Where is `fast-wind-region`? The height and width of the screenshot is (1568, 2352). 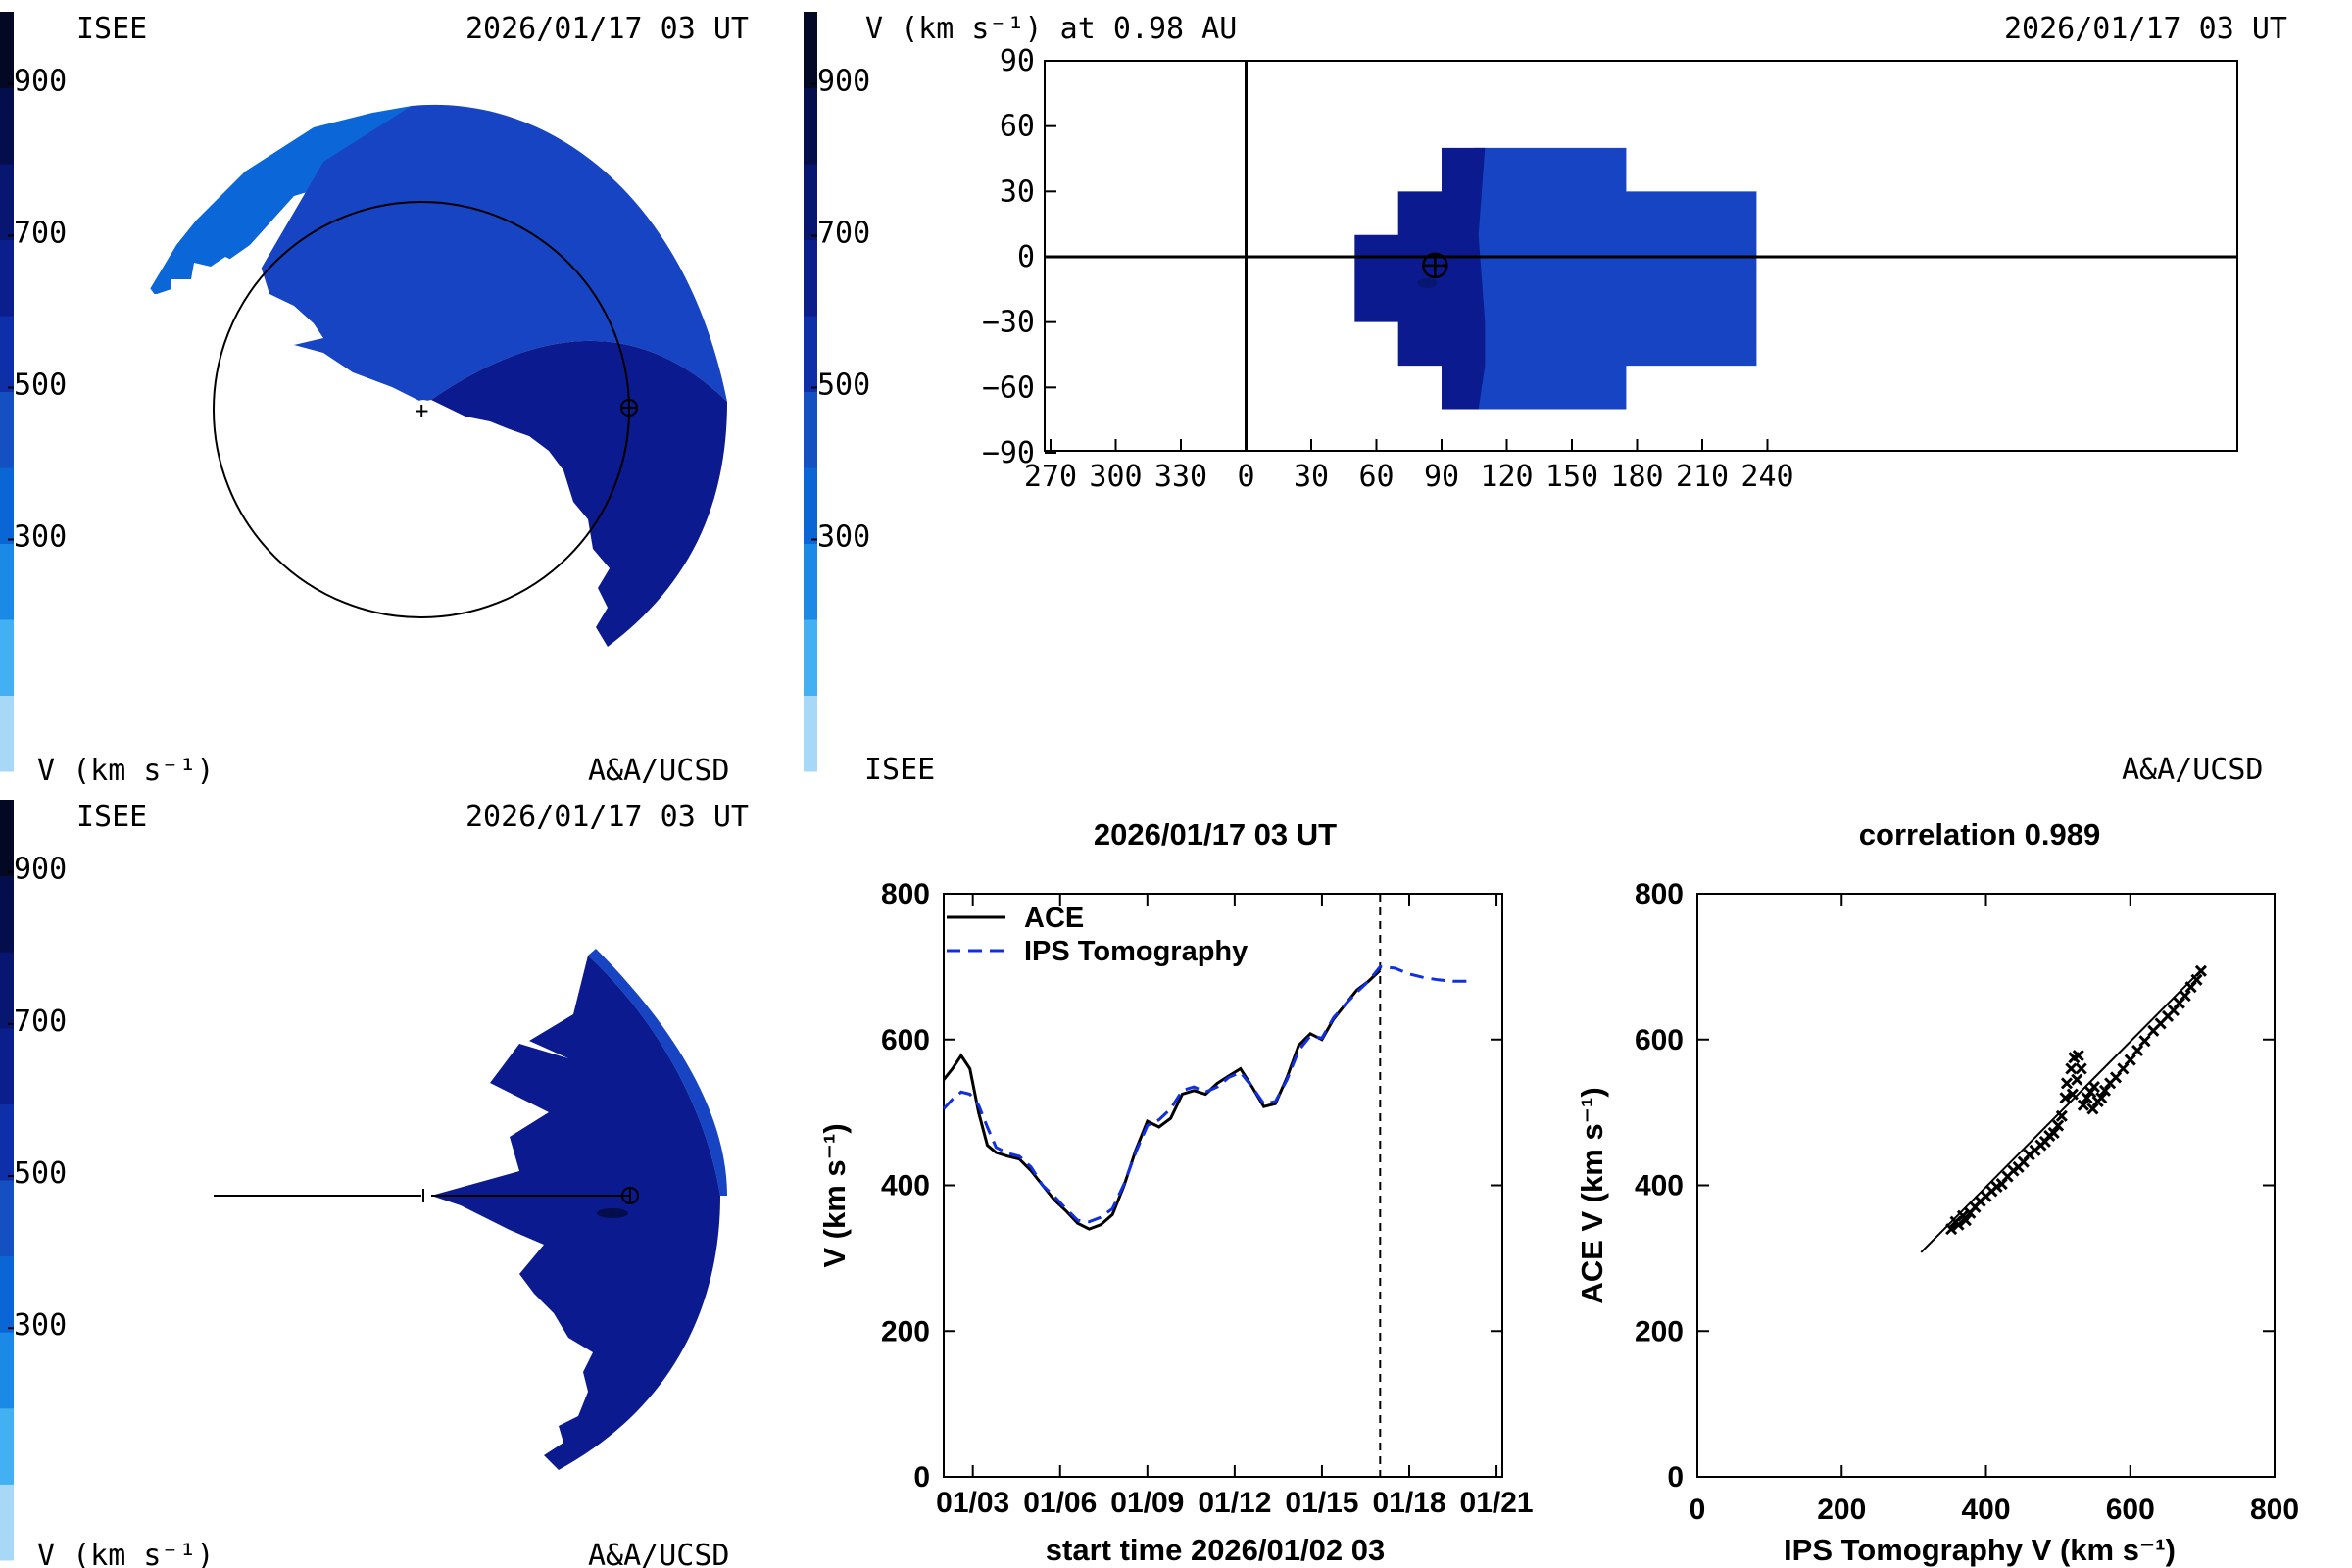
fast-wind-region is located at coordinates (579, 493).